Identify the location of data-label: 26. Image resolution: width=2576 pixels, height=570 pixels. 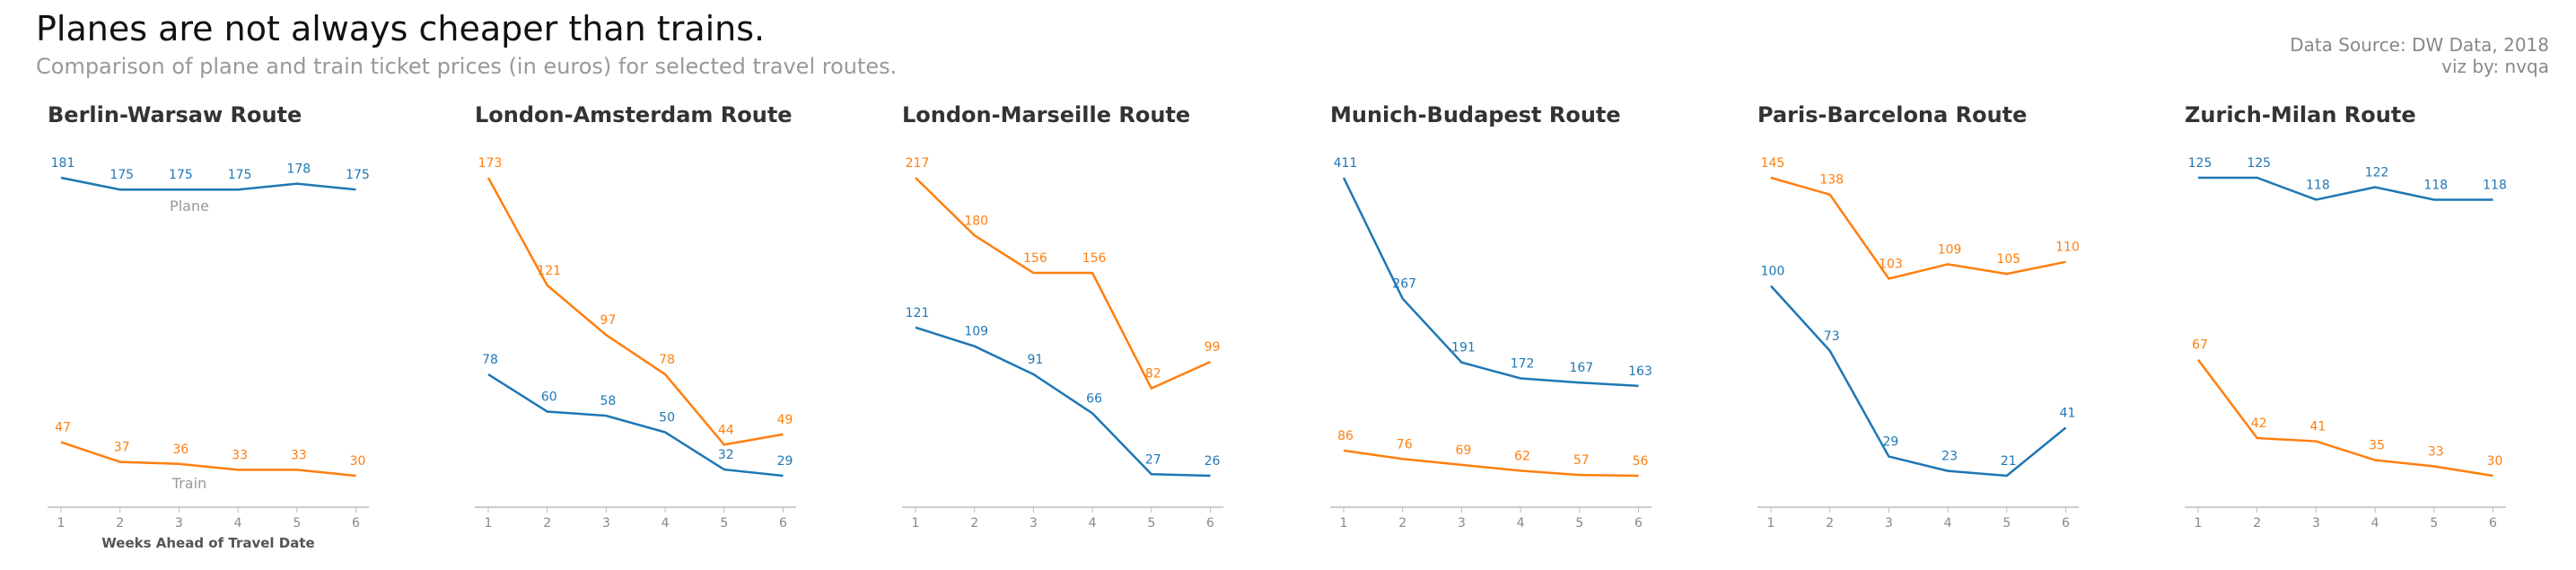
(1213, 461).